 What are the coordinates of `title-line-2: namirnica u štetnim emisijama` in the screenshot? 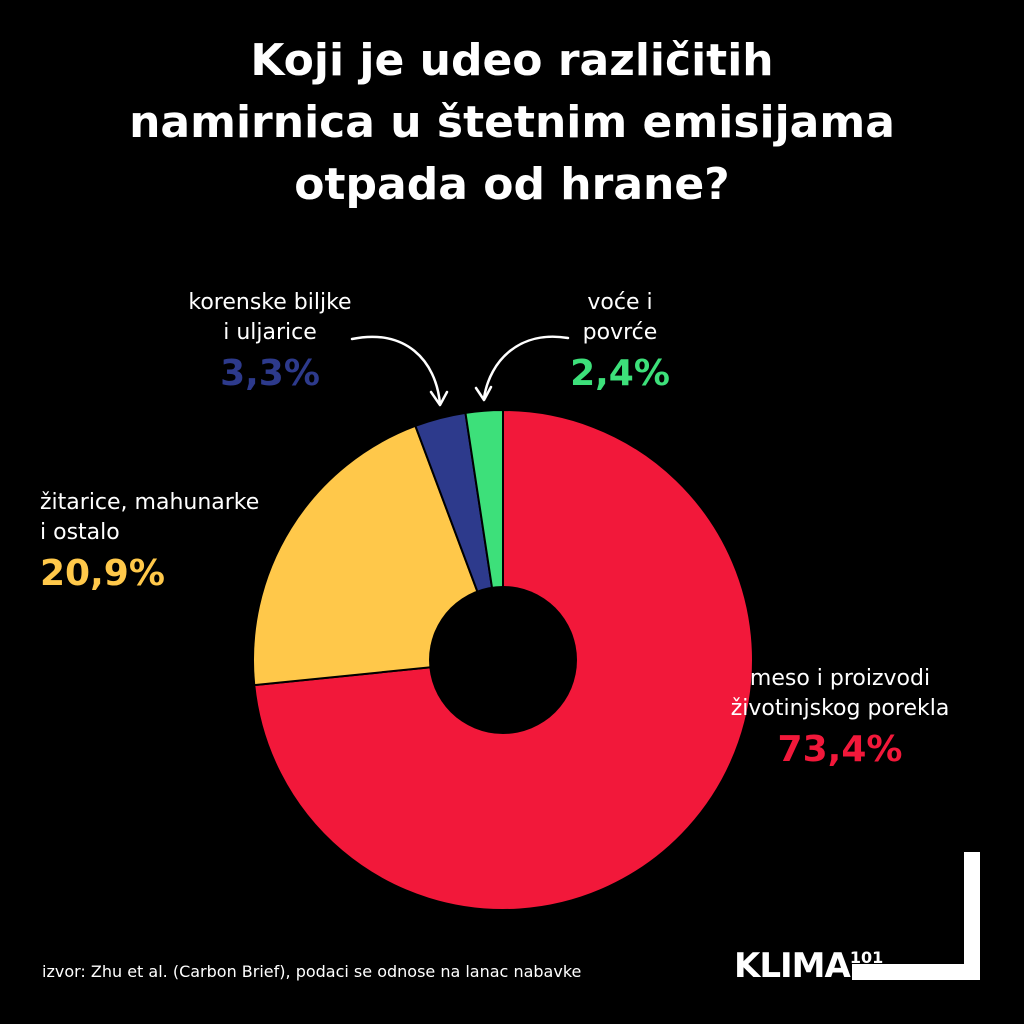 It's located at (512, 122).